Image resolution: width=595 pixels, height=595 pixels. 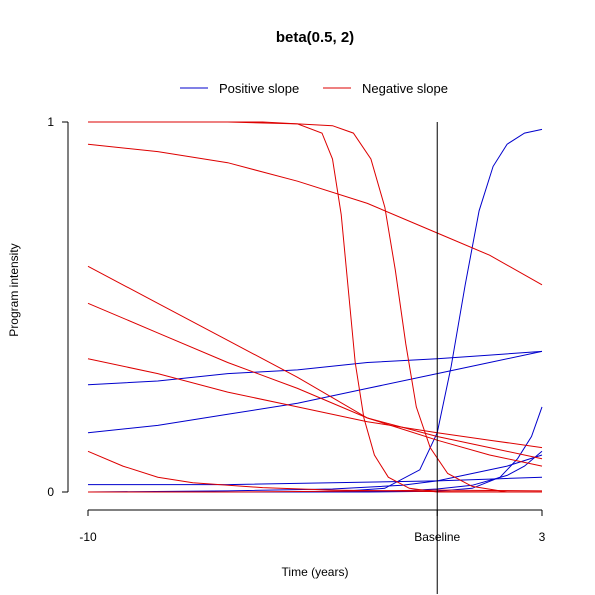 What do you see at coordinates (88, 537) in the screenshot?
I see `x-tick-label-1: -10` at bounding box center [88, 537].